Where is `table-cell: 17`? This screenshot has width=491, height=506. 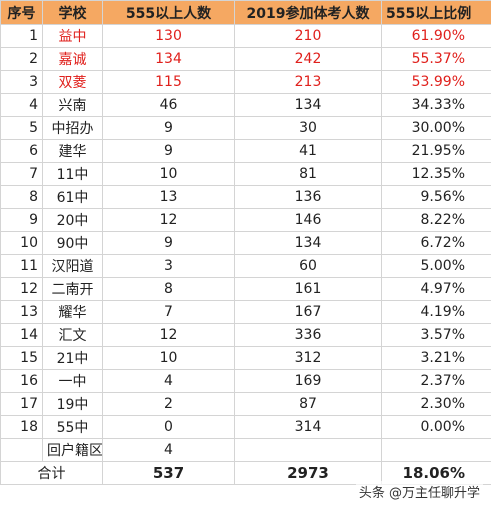
table-cell: 17 is located at coordinates (21, 404).